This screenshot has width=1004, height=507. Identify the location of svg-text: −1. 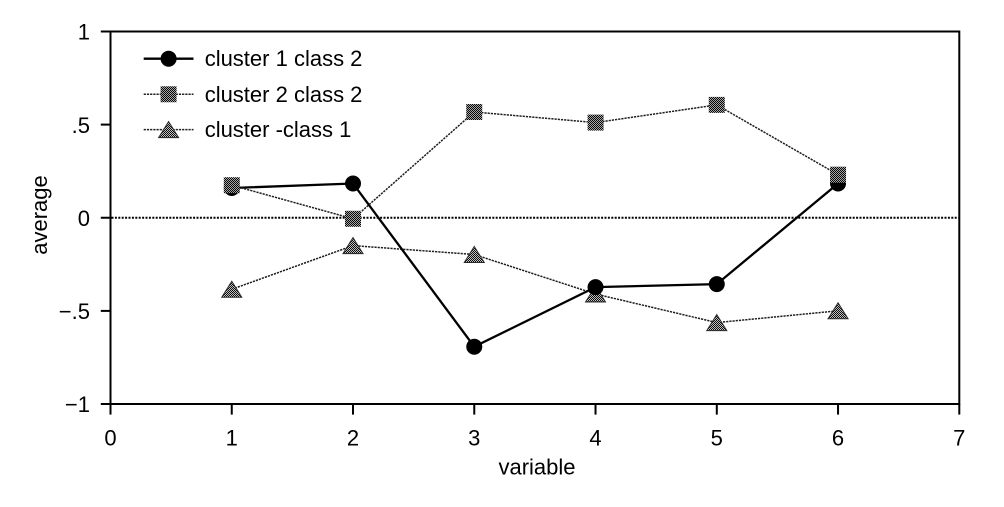
(77, 404).